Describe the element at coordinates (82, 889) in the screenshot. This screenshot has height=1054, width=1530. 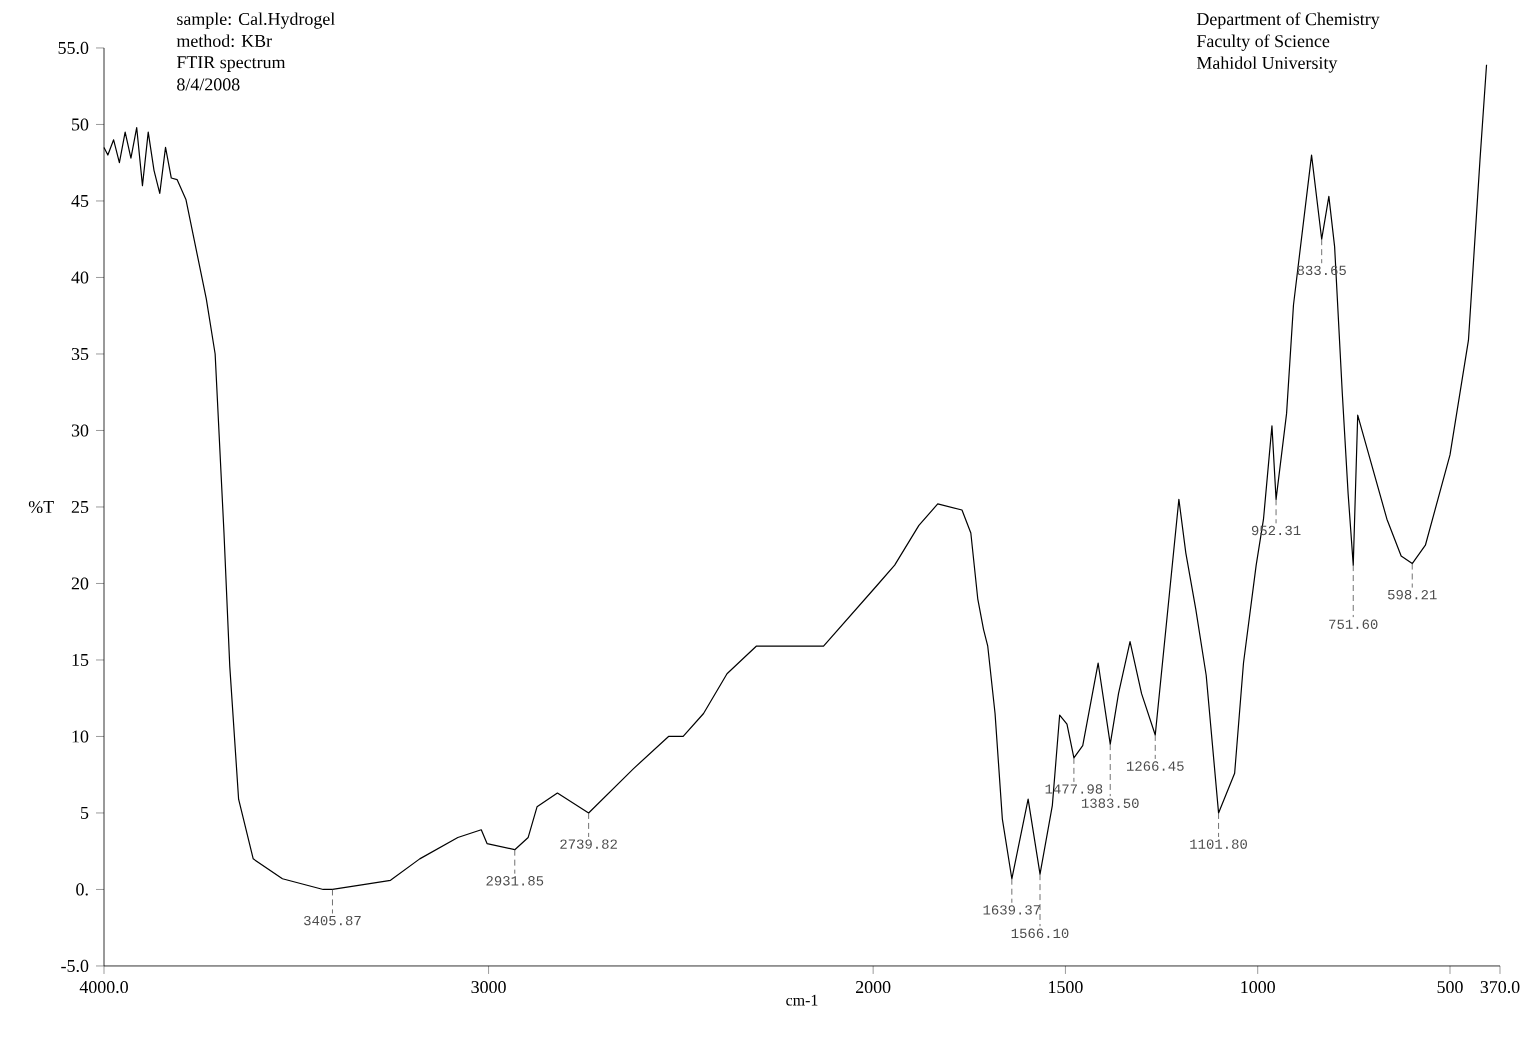
I see `y-tick-label: 0.` at that location.